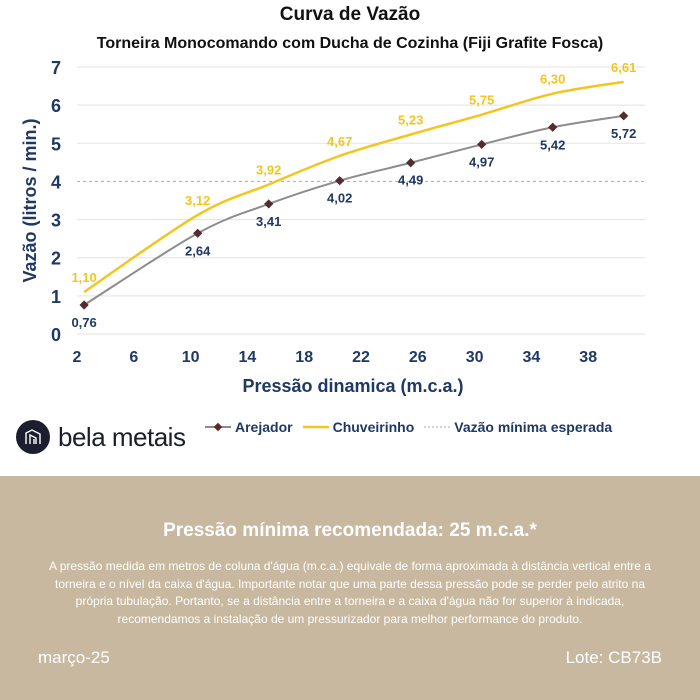  What do you see at coordinates (623, 67) in the screenshot?
I see `data-label: 6,61` at bounding box center [623, 67].